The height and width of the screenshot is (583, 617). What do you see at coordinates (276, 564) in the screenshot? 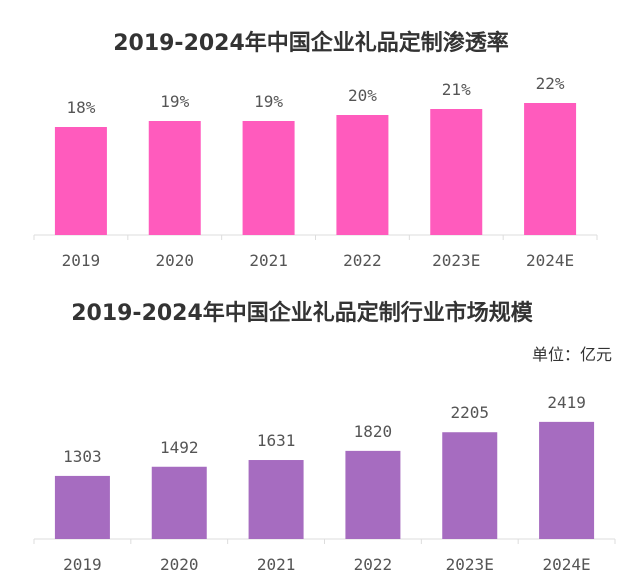
I see `chart2-x-tick-2021: 2021` at bounding box center [276, 564].